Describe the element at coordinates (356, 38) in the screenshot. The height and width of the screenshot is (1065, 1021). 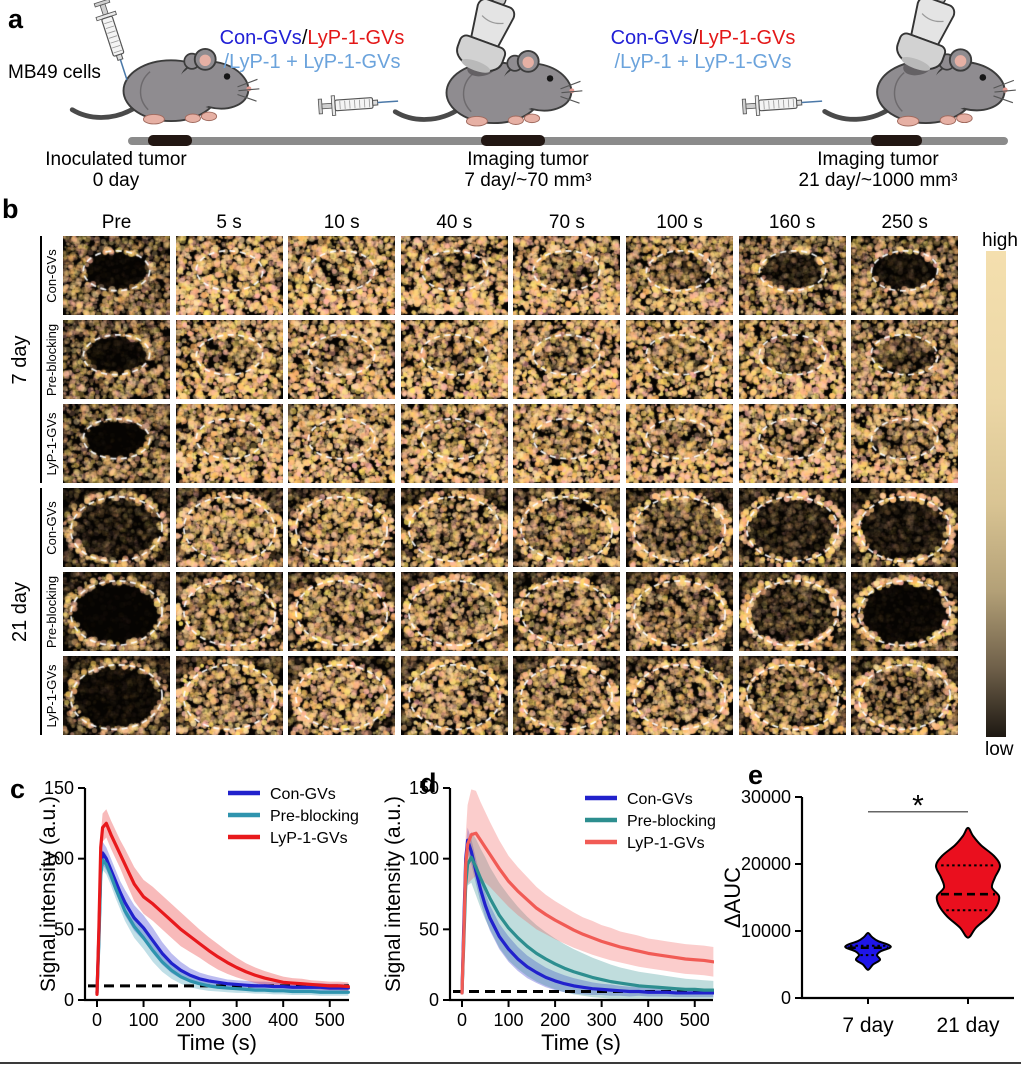
I see `lyp1-gvs-label: LyP-1-GVs` at that location.